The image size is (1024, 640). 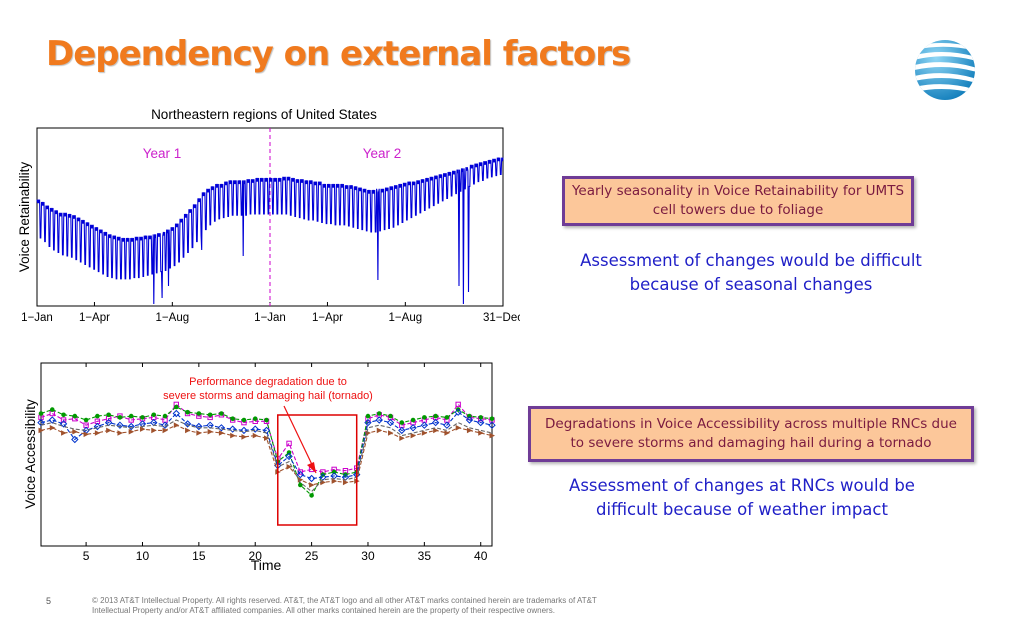 What do you see at coordinates (30, 454) in the screenshot?
I see `chart2-y-axis-label: Voice Accessibility` at bounding box center [30, 454].